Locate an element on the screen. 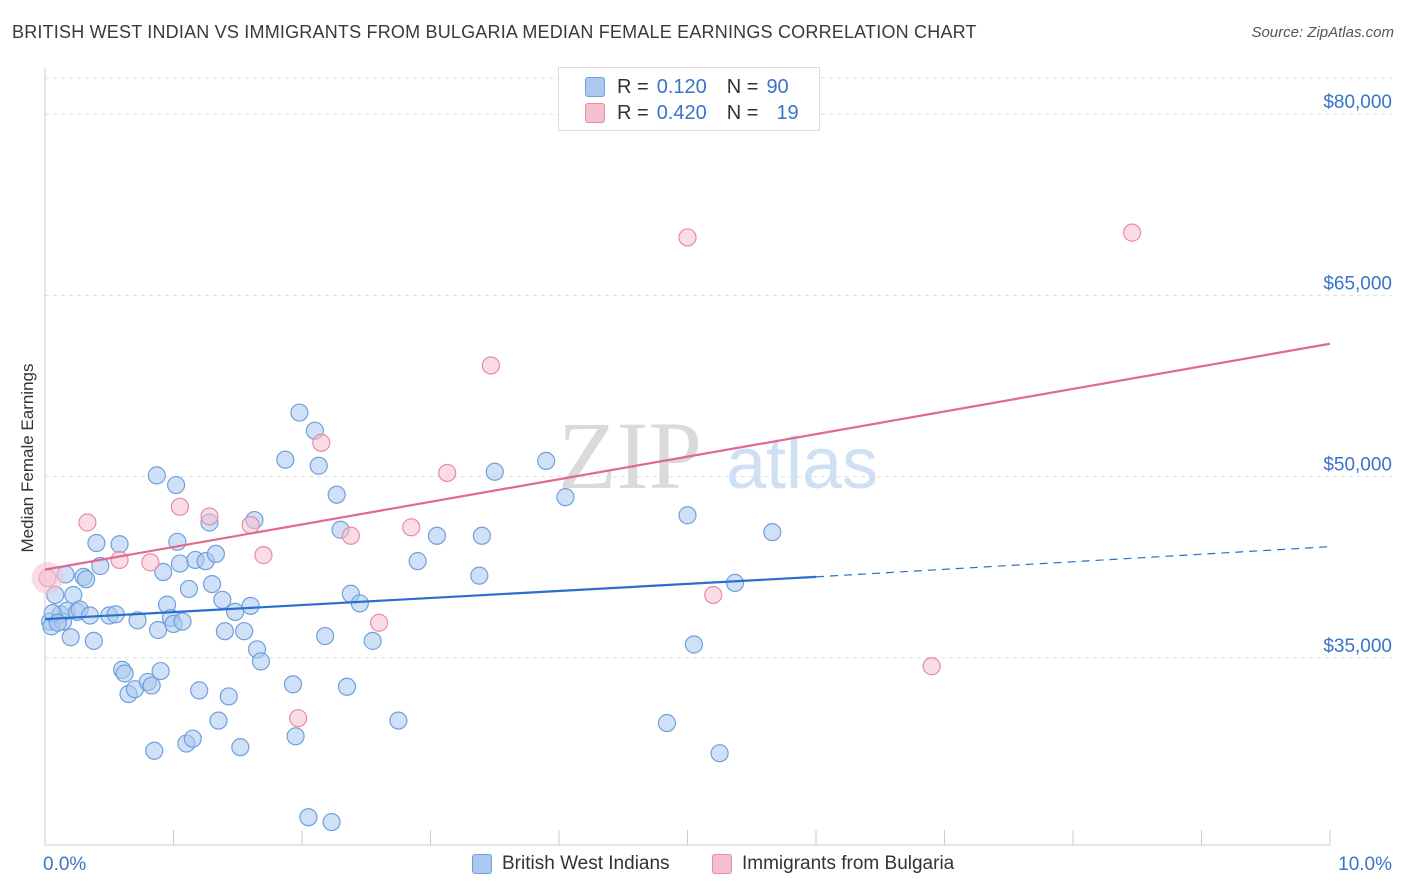  correlation-legend: R = 0.120 N = 90 R = 0.420 N = 19 is located at coordinates (689, 99).